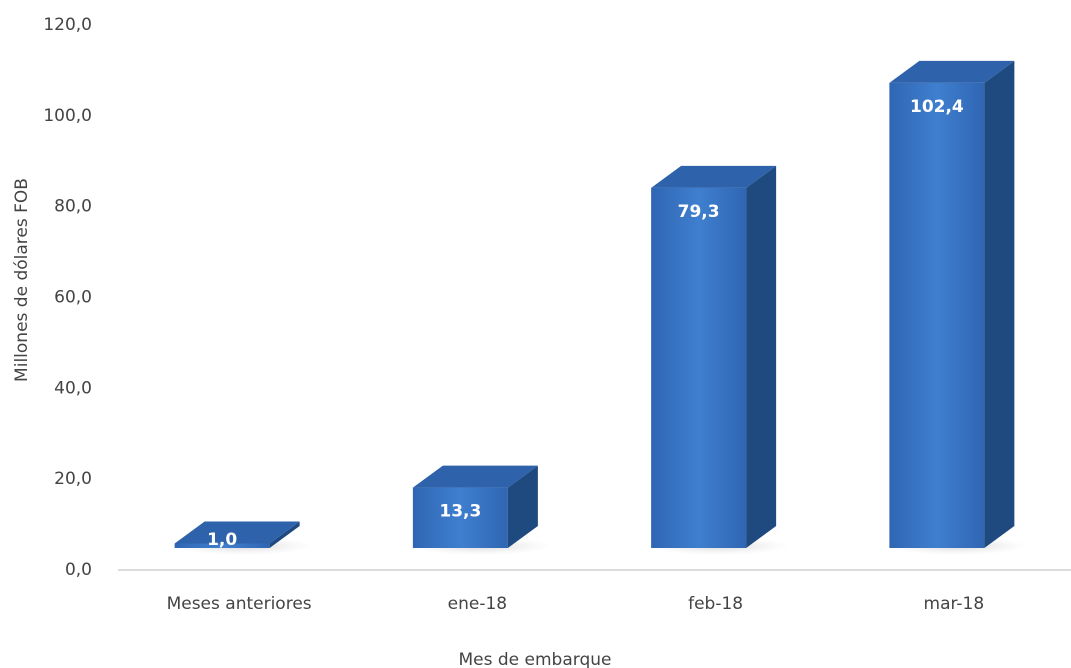 This screenshot has width=1071, height=668. I want to click on y-tick-label: 20,0, so click(73, 479).